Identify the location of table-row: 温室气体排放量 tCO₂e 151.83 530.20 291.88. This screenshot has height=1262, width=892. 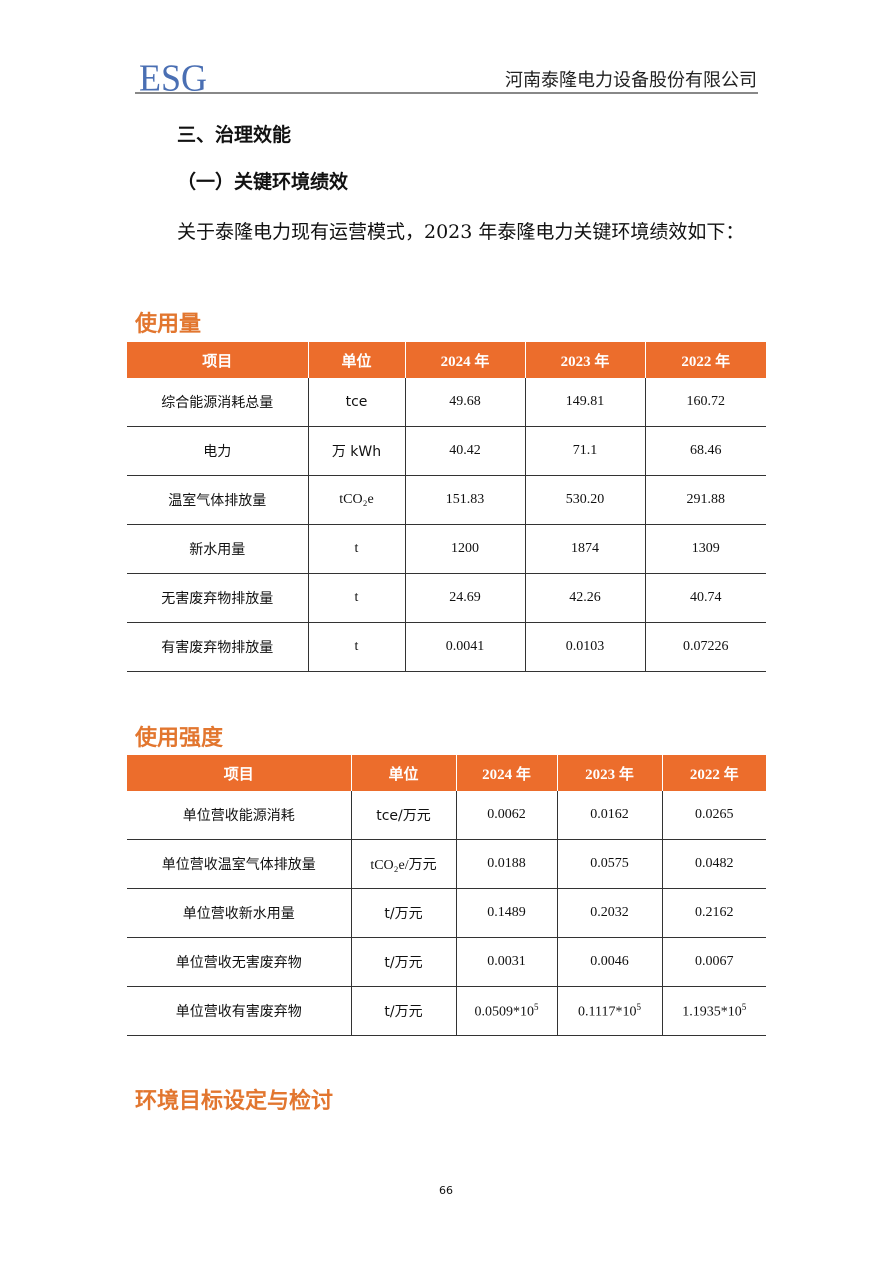
(446, 500).